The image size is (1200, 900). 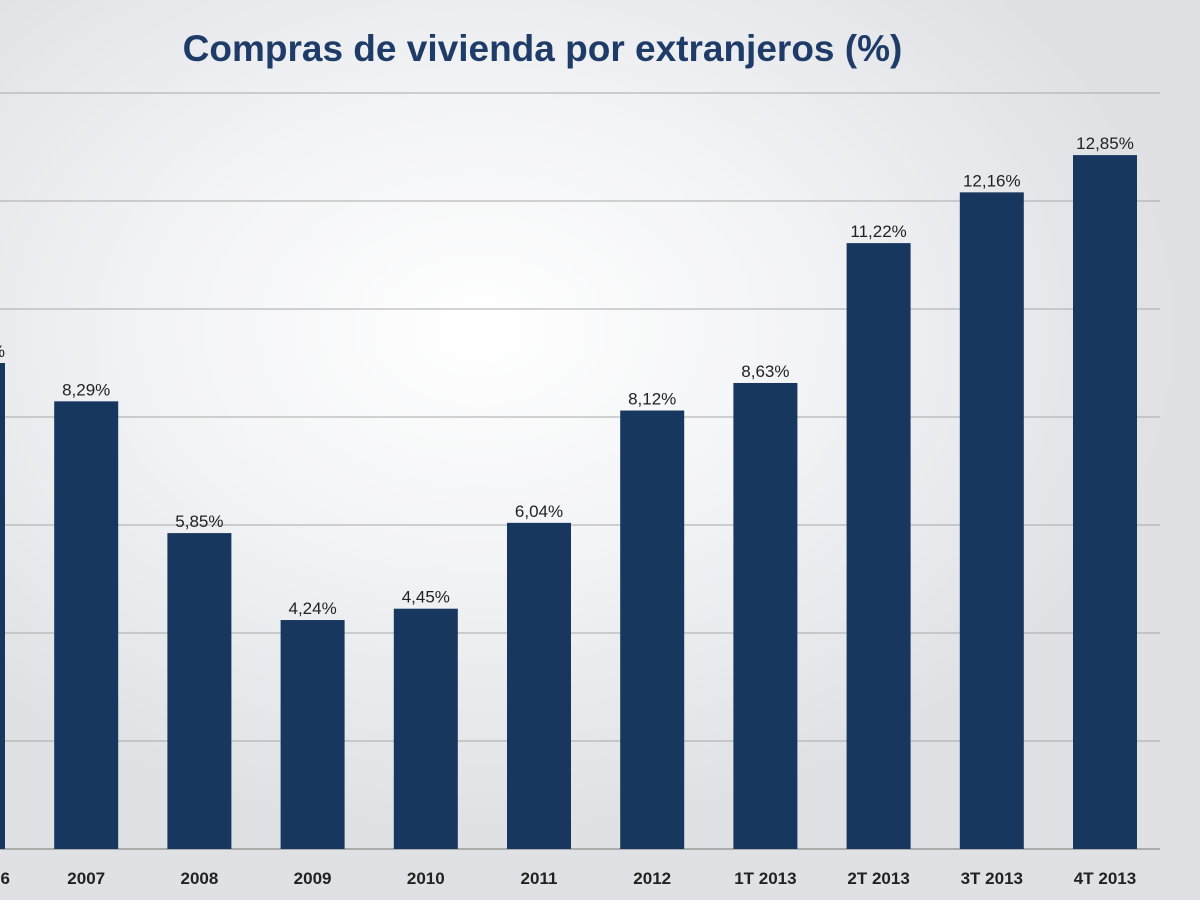 I want to click on data-label: 8,12%, so click(x=652, y=399).